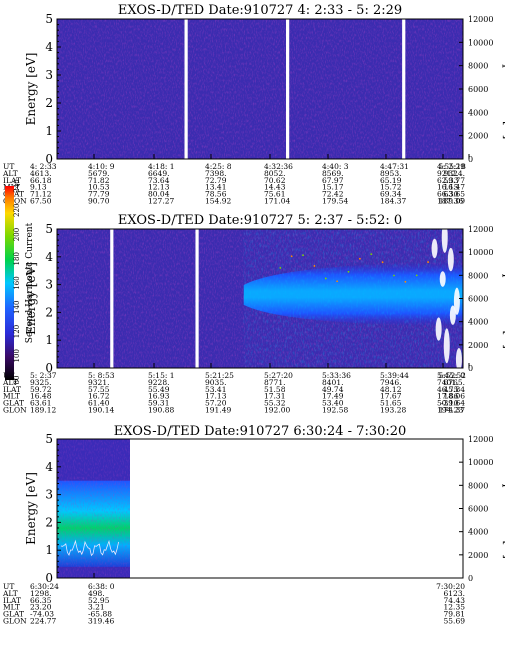 The image size is (505, 649). Describe the element at coordinates (159, 194) in the screenshot. I see `orbit-value: 80.04` at that location.